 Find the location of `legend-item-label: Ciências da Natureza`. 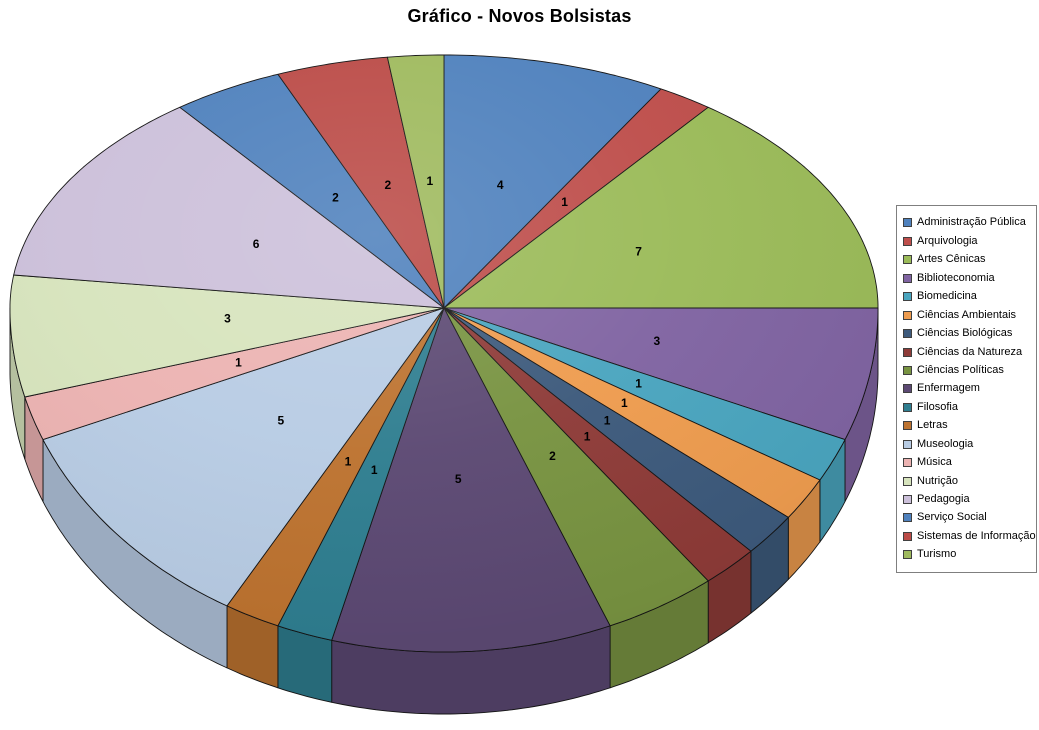

legend-item-label: Ciências da Natureza is located at coordinates (970, 351).